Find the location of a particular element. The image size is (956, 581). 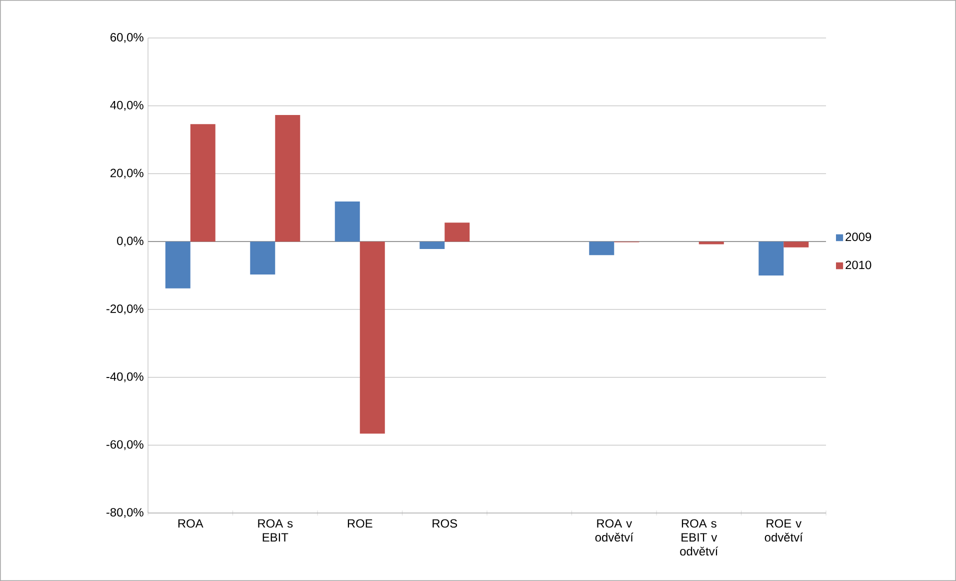

y-tick-label: 0,0% is located at coordinates (130, 241).